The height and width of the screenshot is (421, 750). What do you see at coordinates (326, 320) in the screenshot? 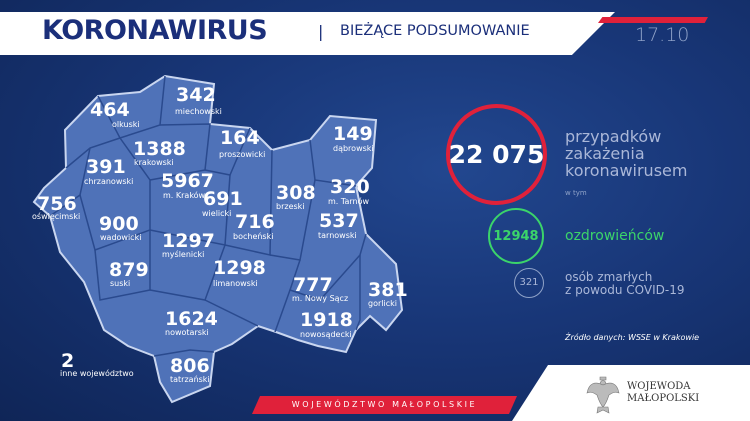
I see `district-value: 1918` at bounding box center [326, 320].